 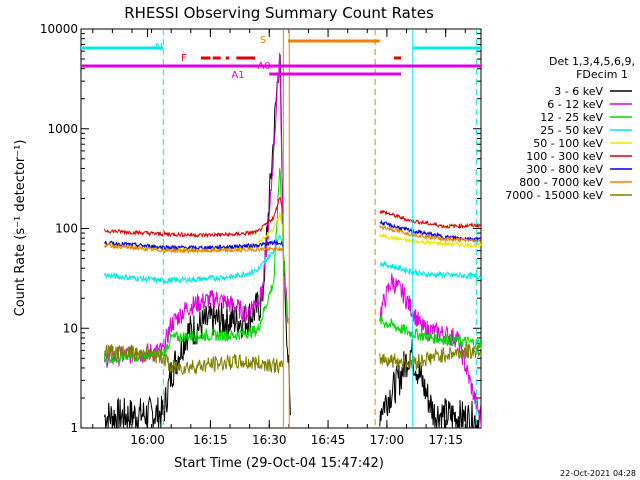 I want to click on flag-label-N: N, so click(x=158, y=47).